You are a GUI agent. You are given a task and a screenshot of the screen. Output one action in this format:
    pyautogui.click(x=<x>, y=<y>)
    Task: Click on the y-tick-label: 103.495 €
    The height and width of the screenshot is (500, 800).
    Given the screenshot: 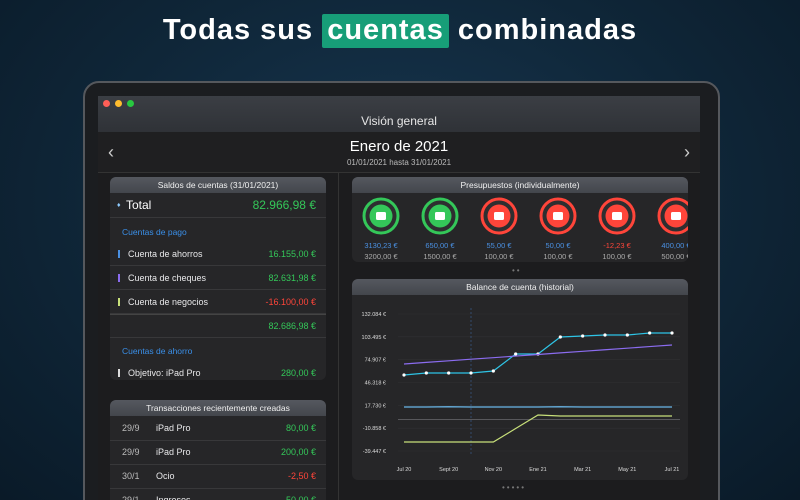 What is the action you would take?
    pyautogui.click(x=374, y=338)
    